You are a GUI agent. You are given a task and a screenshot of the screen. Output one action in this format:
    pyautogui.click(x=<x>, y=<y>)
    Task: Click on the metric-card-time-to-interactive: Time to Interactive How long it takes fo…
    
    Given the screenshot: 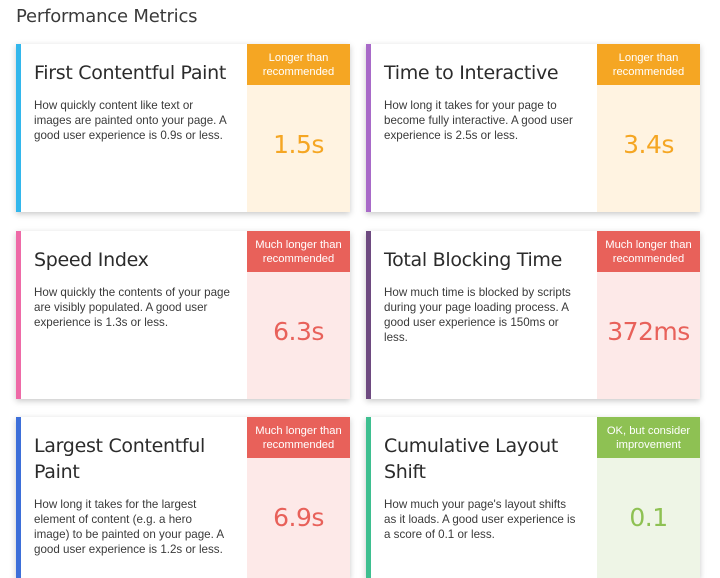 What is the action you would take?
    pyautogui.click(x=533, y=128)
    